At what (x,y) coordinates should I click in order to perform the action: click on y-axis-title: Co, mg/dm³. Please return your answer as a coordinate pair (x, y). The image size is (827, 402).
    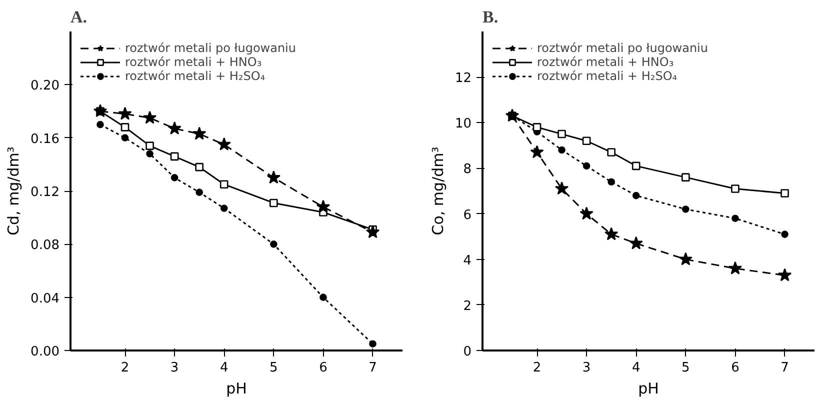
    Looking at the image, I should click on (437, 191).